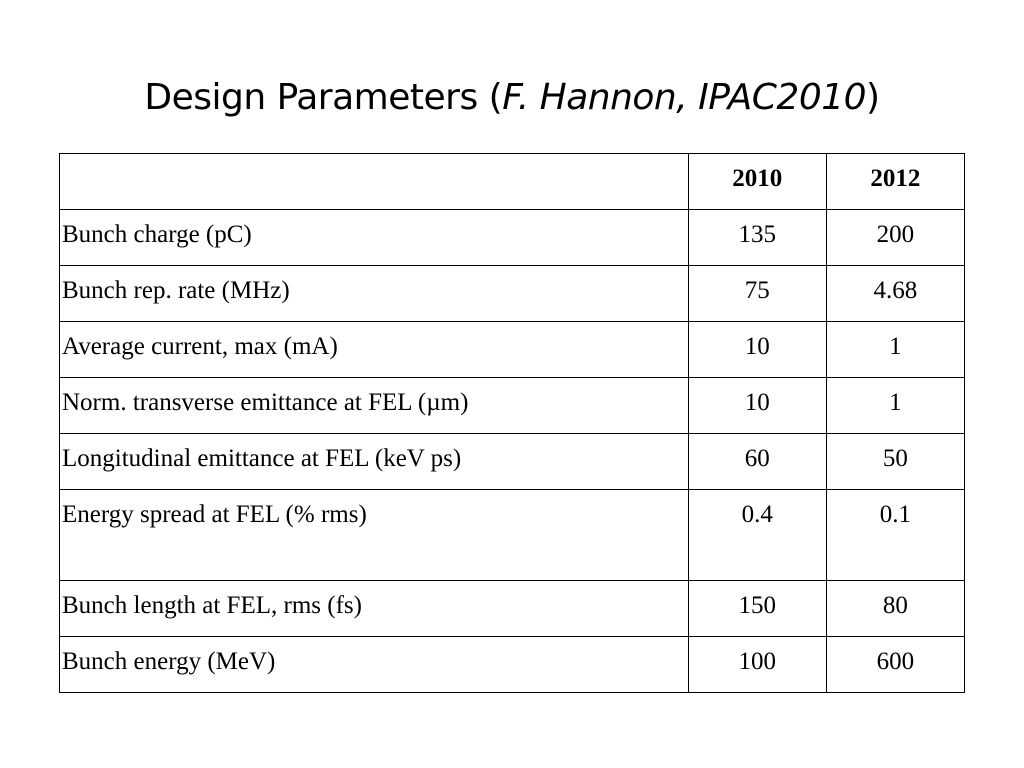  What do you see at coordinates (374, 535) in the screenshot?
I see `row-label: Energy spread at FEL (% rms)` at bounding box center [374, 535].